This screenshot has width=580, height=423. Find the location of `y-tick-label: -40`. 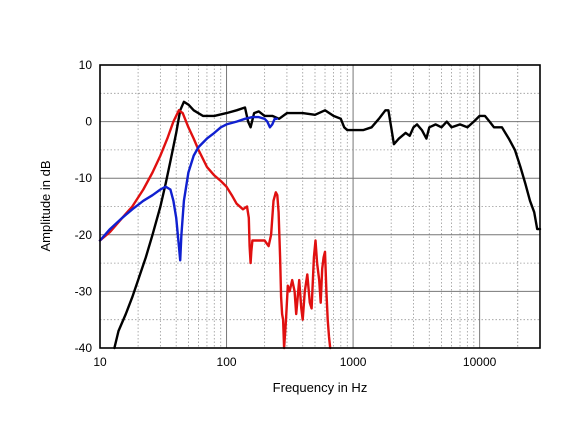

y-tick-label: -40 is located at coordinates (84, 348).